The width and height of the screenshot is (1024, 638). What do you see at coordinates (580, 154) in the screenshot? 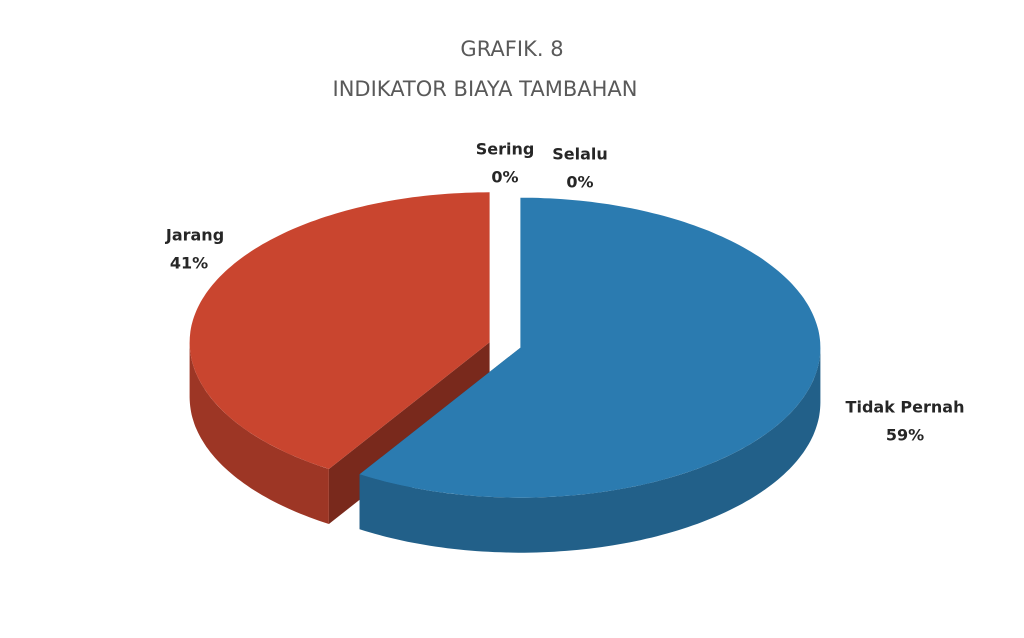
I see `slice-label: Selalu` at bounding box center [580, 154].